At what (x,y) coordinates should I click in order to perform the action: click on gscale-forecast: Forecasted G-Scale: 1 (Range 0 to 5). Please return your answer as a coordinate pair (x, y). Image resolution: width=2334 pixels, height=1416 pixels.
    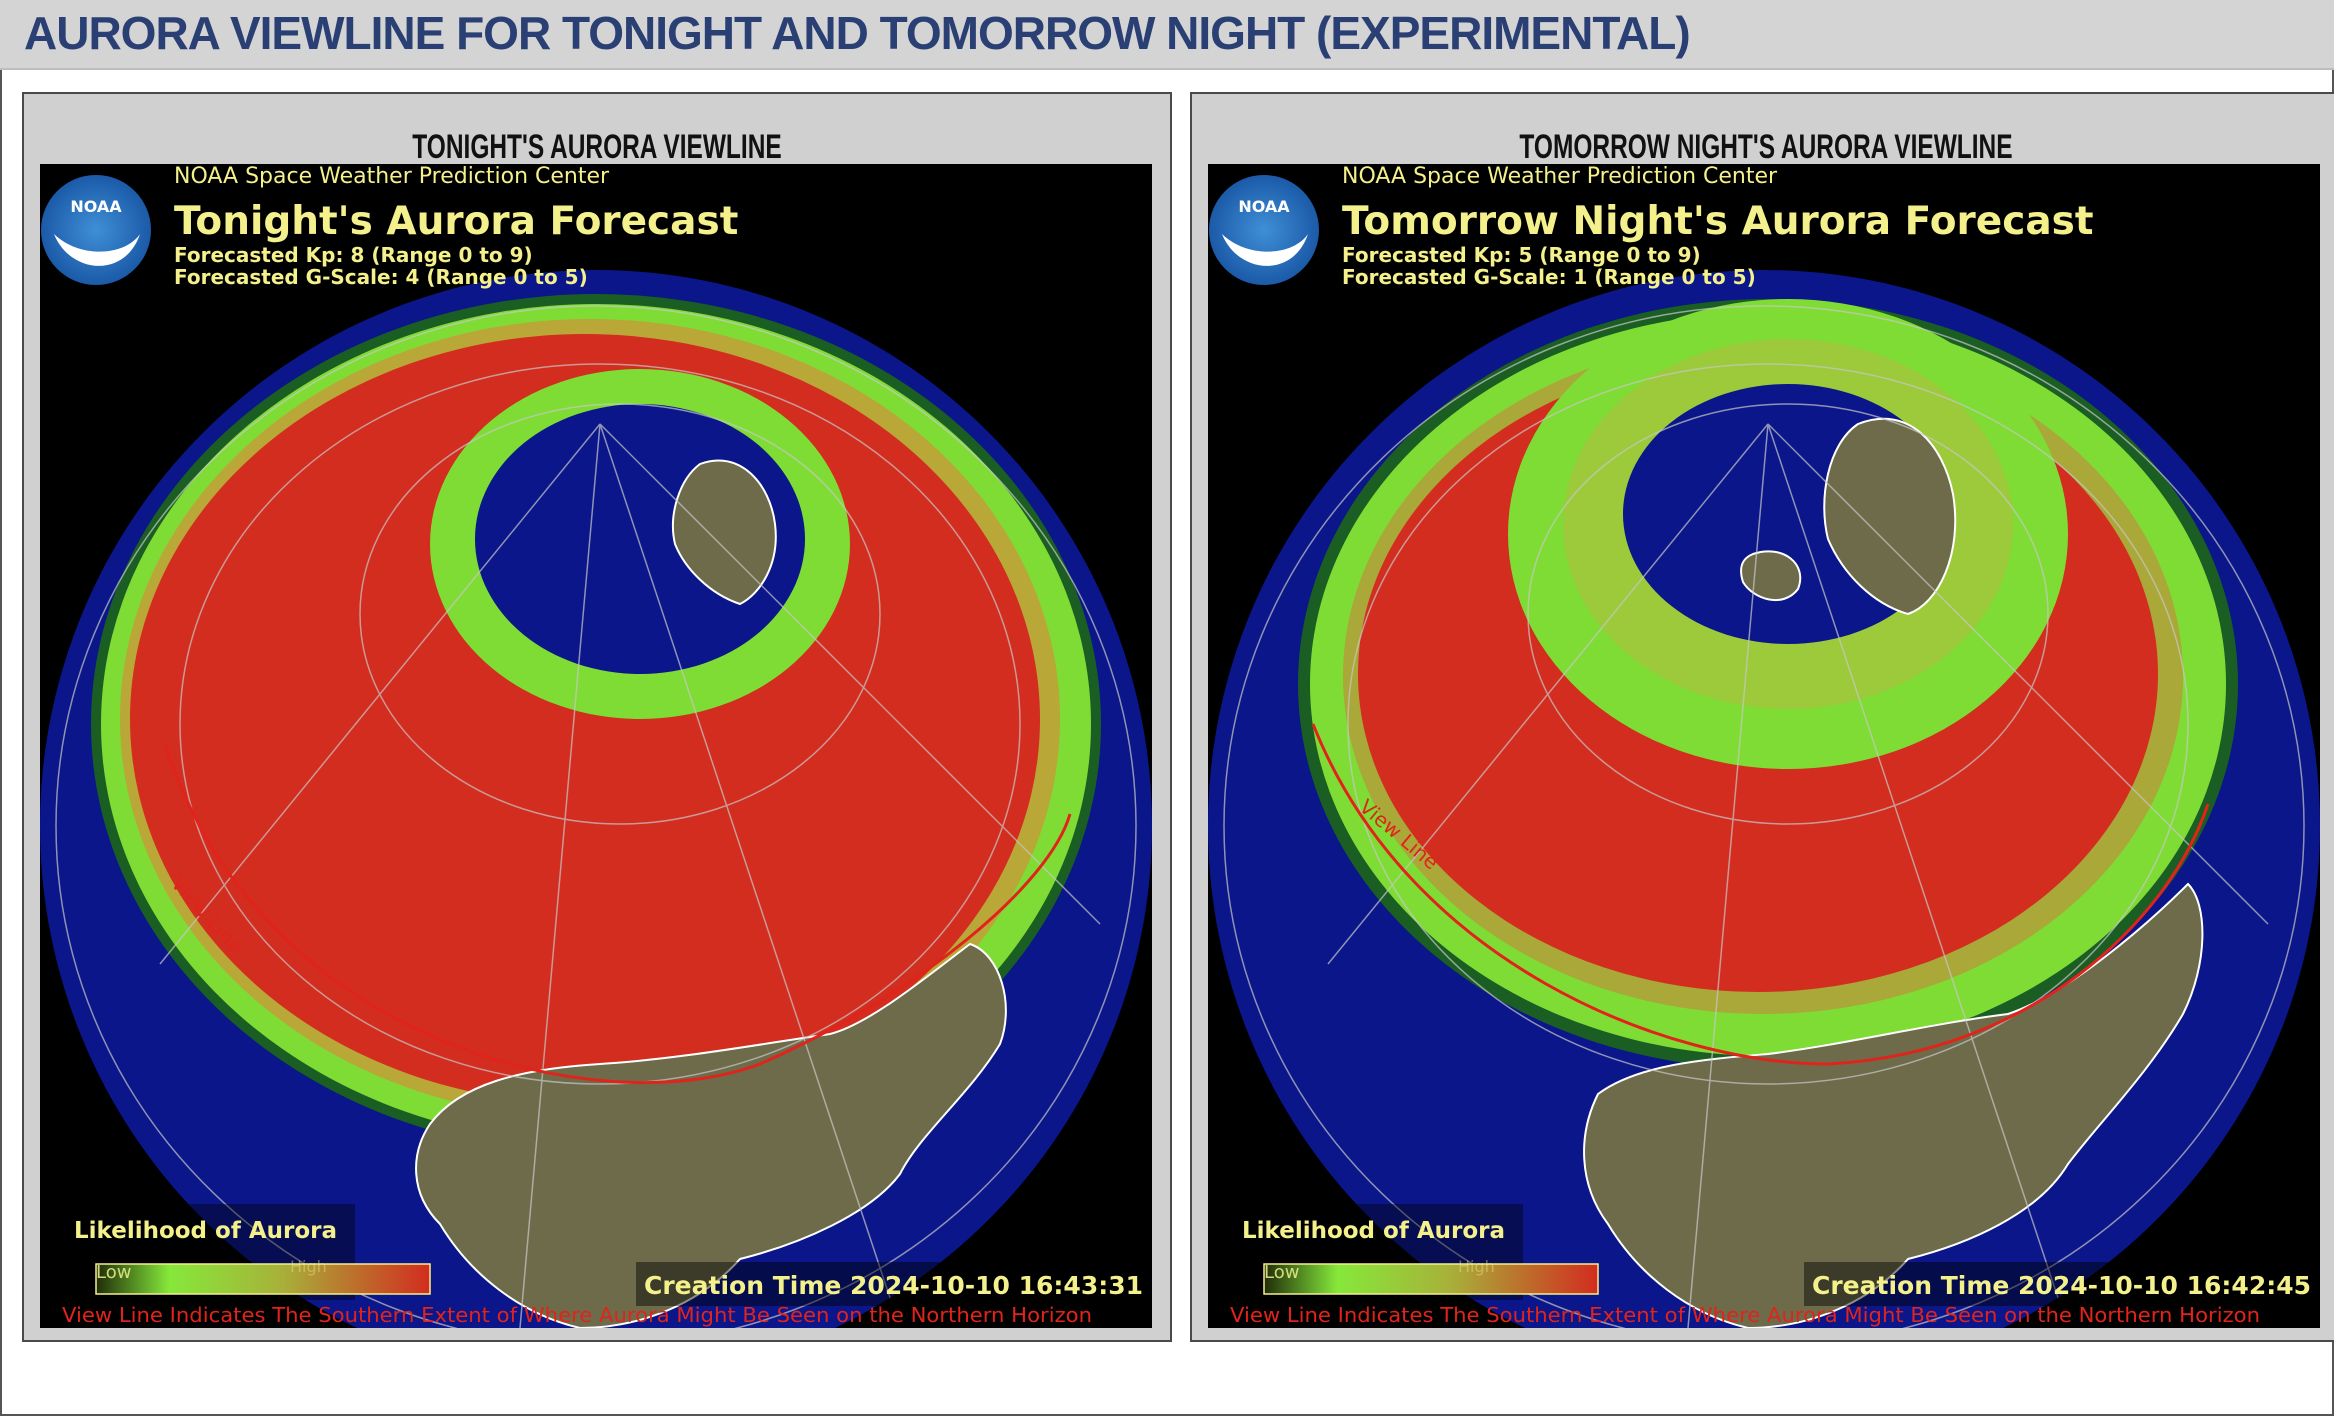
    Looking at the image, I should click on (1549, 277).